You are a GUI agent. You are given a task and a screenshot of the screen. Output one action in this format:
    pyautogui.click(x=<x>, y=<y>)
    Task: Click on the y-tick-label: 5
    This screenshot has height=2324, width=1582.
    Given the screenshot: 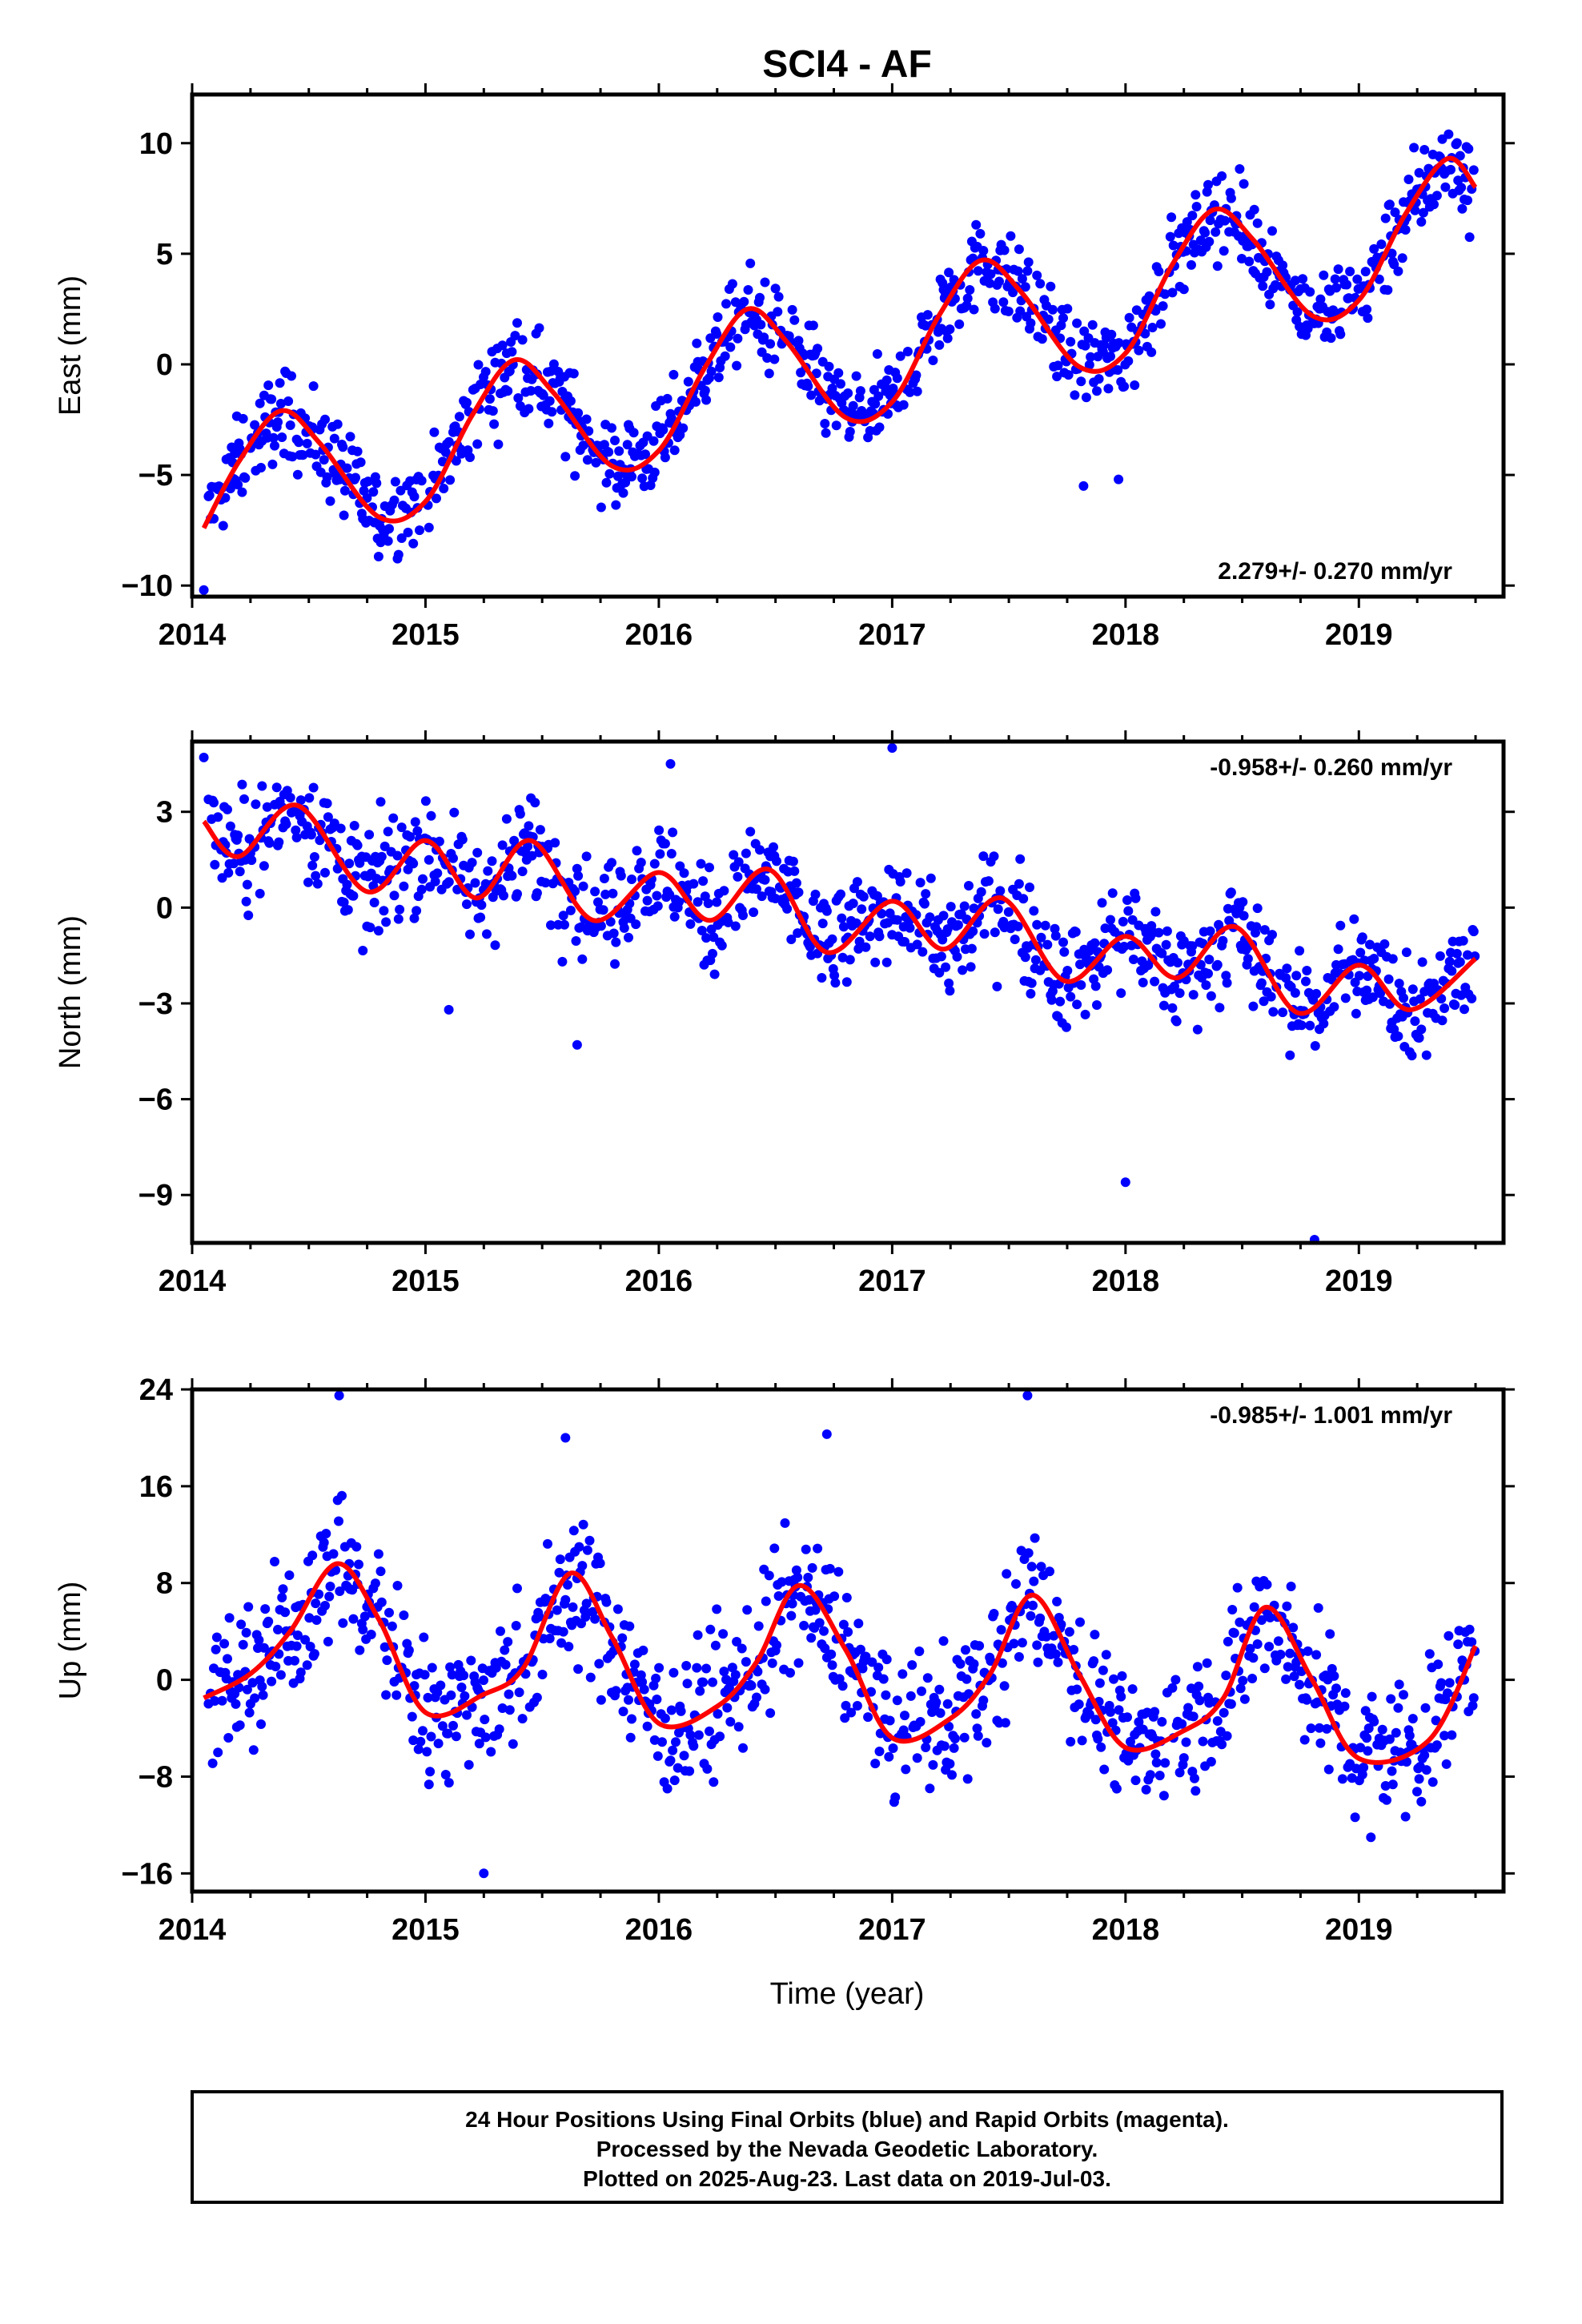 What is the action you would take?
    pyautogui.click(x=164, y=255)
    